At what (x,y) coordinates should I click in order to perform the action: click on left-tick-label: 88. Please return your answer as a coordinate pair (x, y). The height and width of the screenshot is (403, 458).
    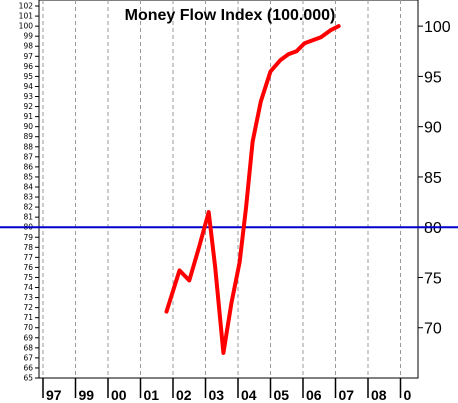
    Looking at the image, I should click on (28, 146).